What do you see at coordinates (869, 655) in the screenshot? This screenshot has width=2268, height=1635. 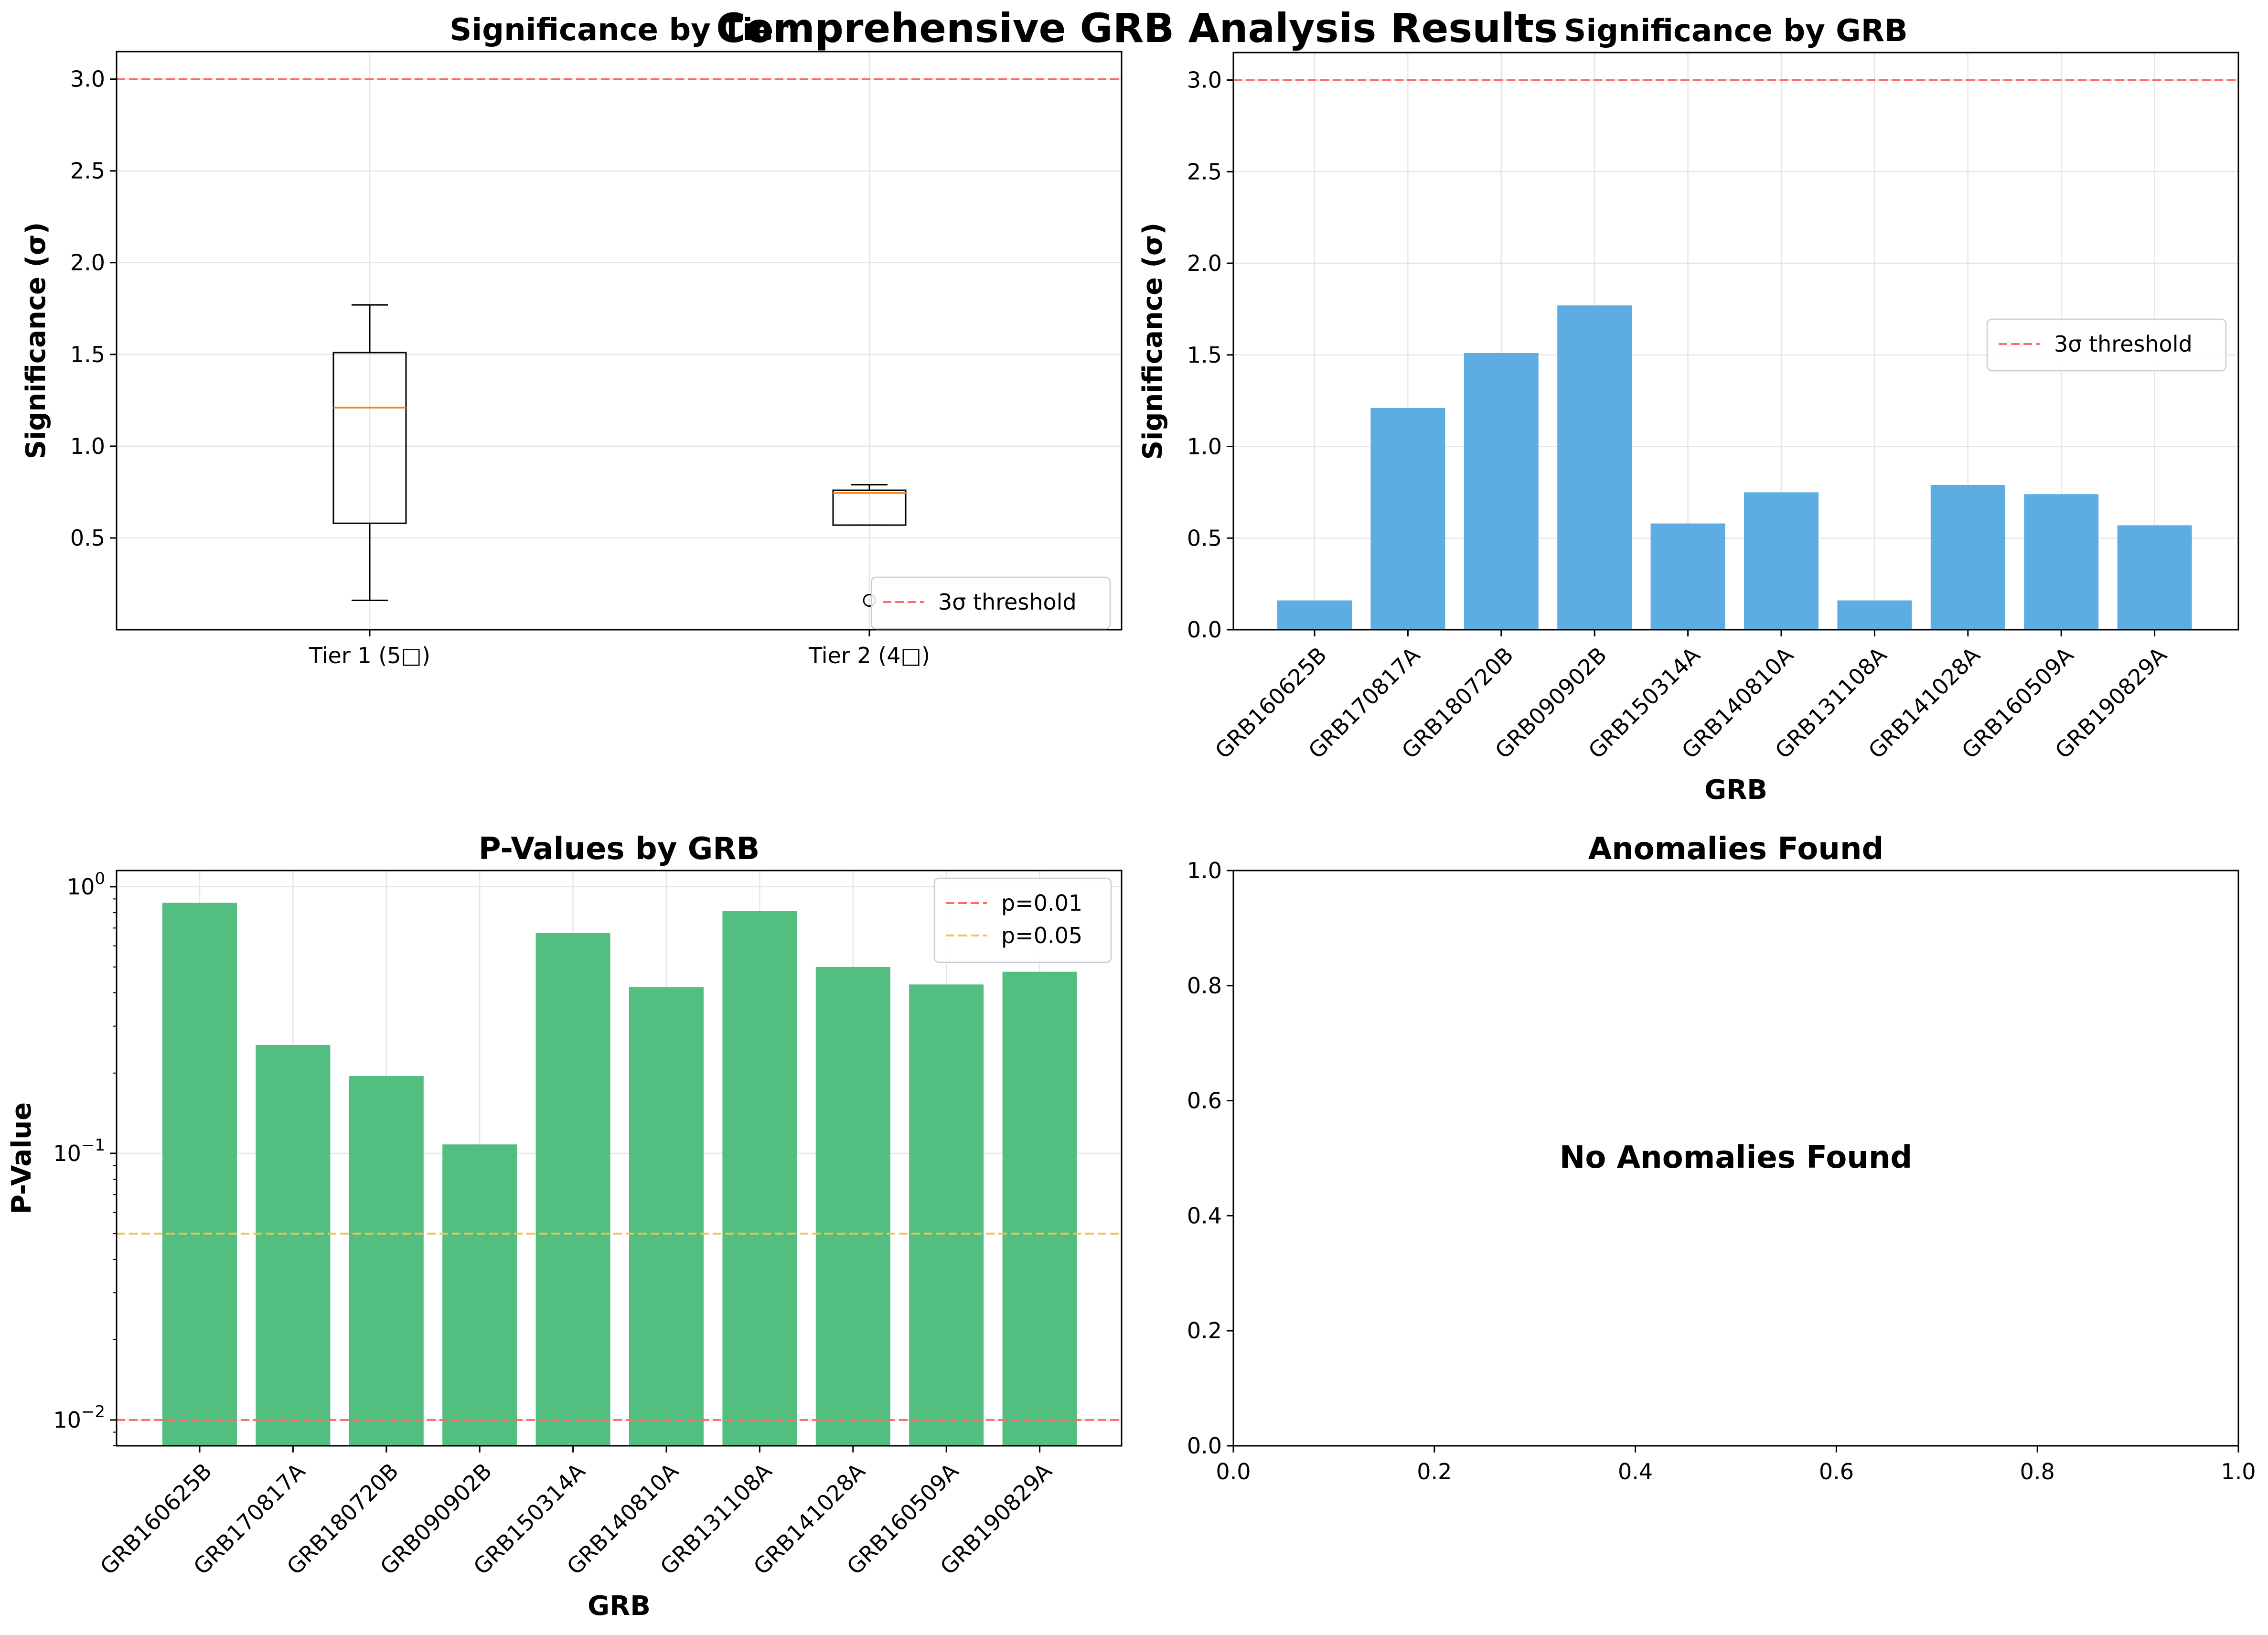 I see `x-tick-label: Tier 2 (4□)` at bounding box center [869, 655].